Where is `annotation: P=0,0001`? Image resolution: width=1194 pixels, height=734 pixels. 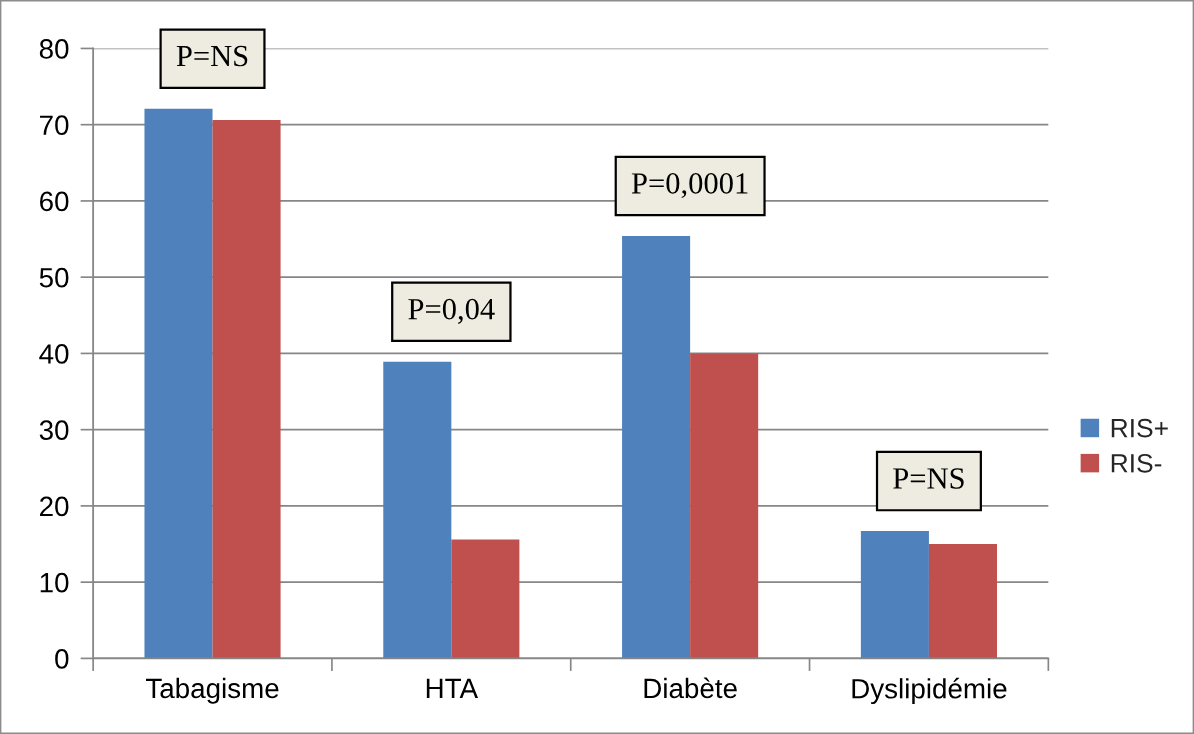
annotation: P=0,0001 is located at coordinates (689, 186).